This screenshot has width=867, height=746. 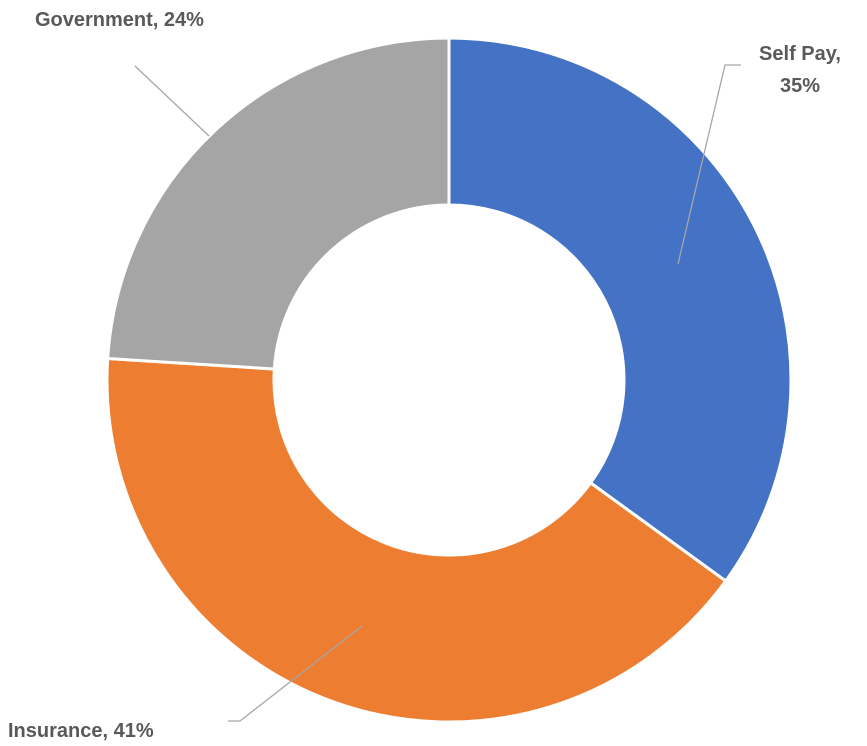 What do you see at coordinates (800, 70) in the screenshot?
I see `data-label-self-pay: Self Pay, 35%` at bounding box center [800, 70].